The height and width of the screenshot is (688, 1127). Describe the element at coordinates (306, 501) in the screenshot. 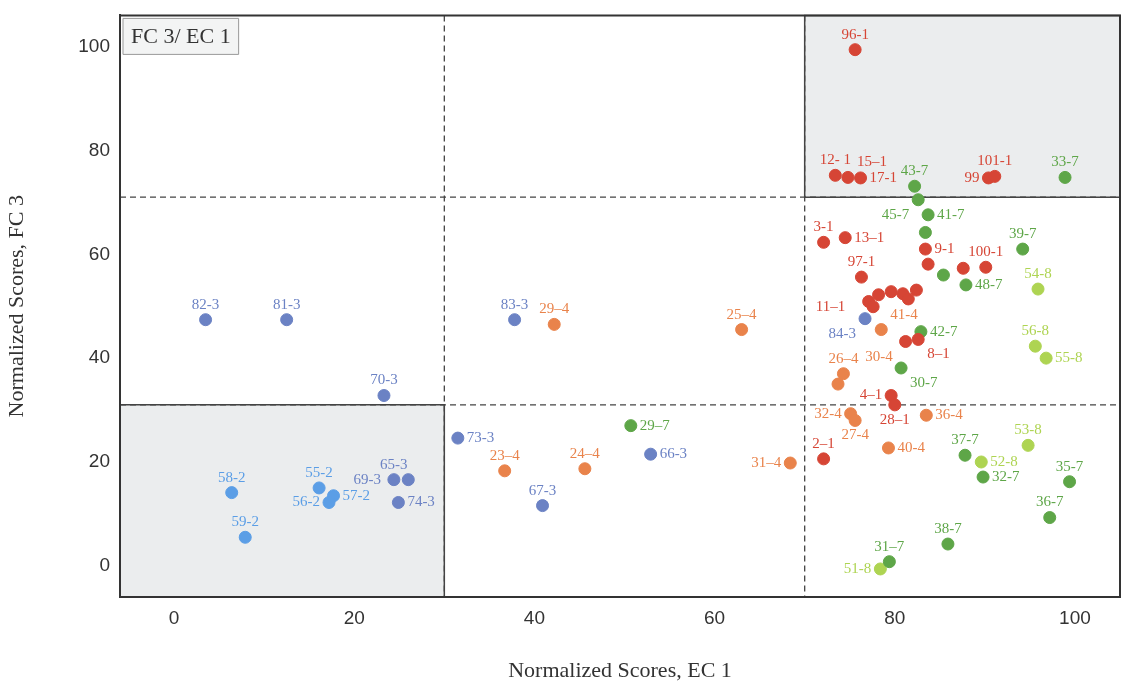

I see `annotation: 56-2` at that location.